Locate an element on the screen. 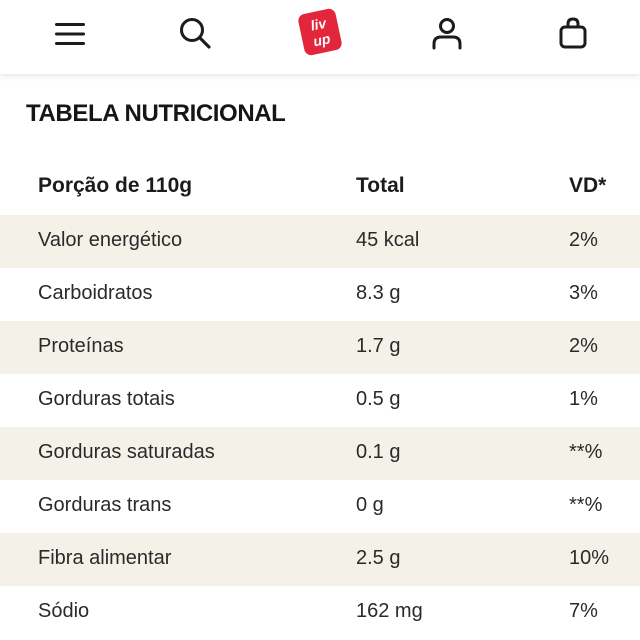 This screenshot has width=640, height=640. nutrient-name: Carboidratos is located at coordinates (95, 293).